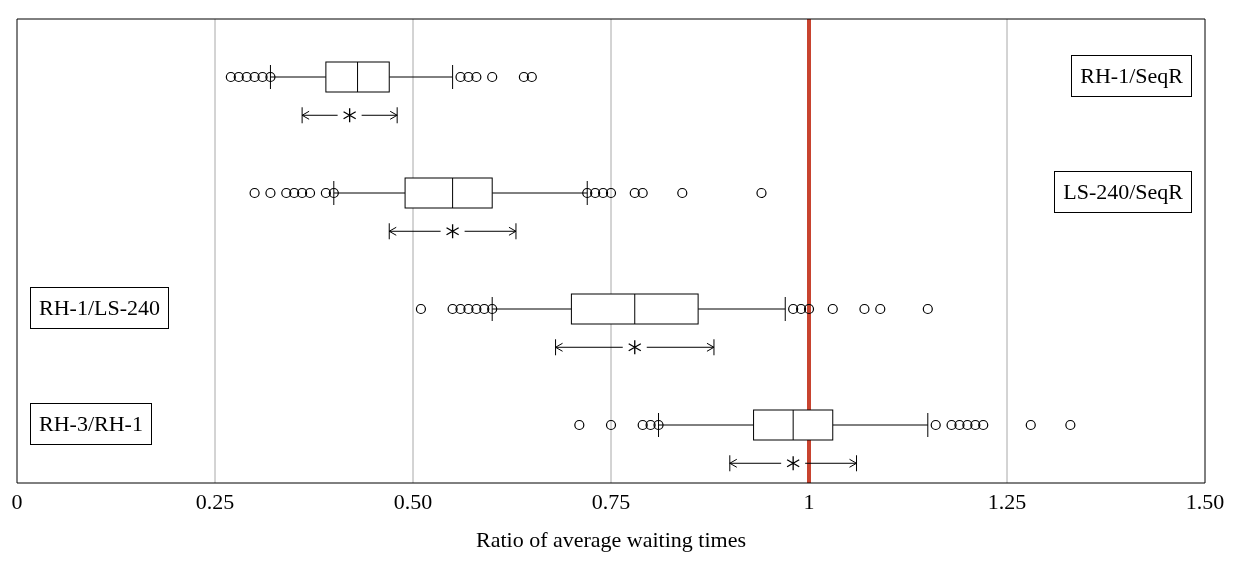 The height and width of the screenshot is (567, 1235). What do you see at coordinates (611, 539) in the screenshot?
I see `x-axis-title: Ratio of average waiting times` at bounding box center [611, 539].